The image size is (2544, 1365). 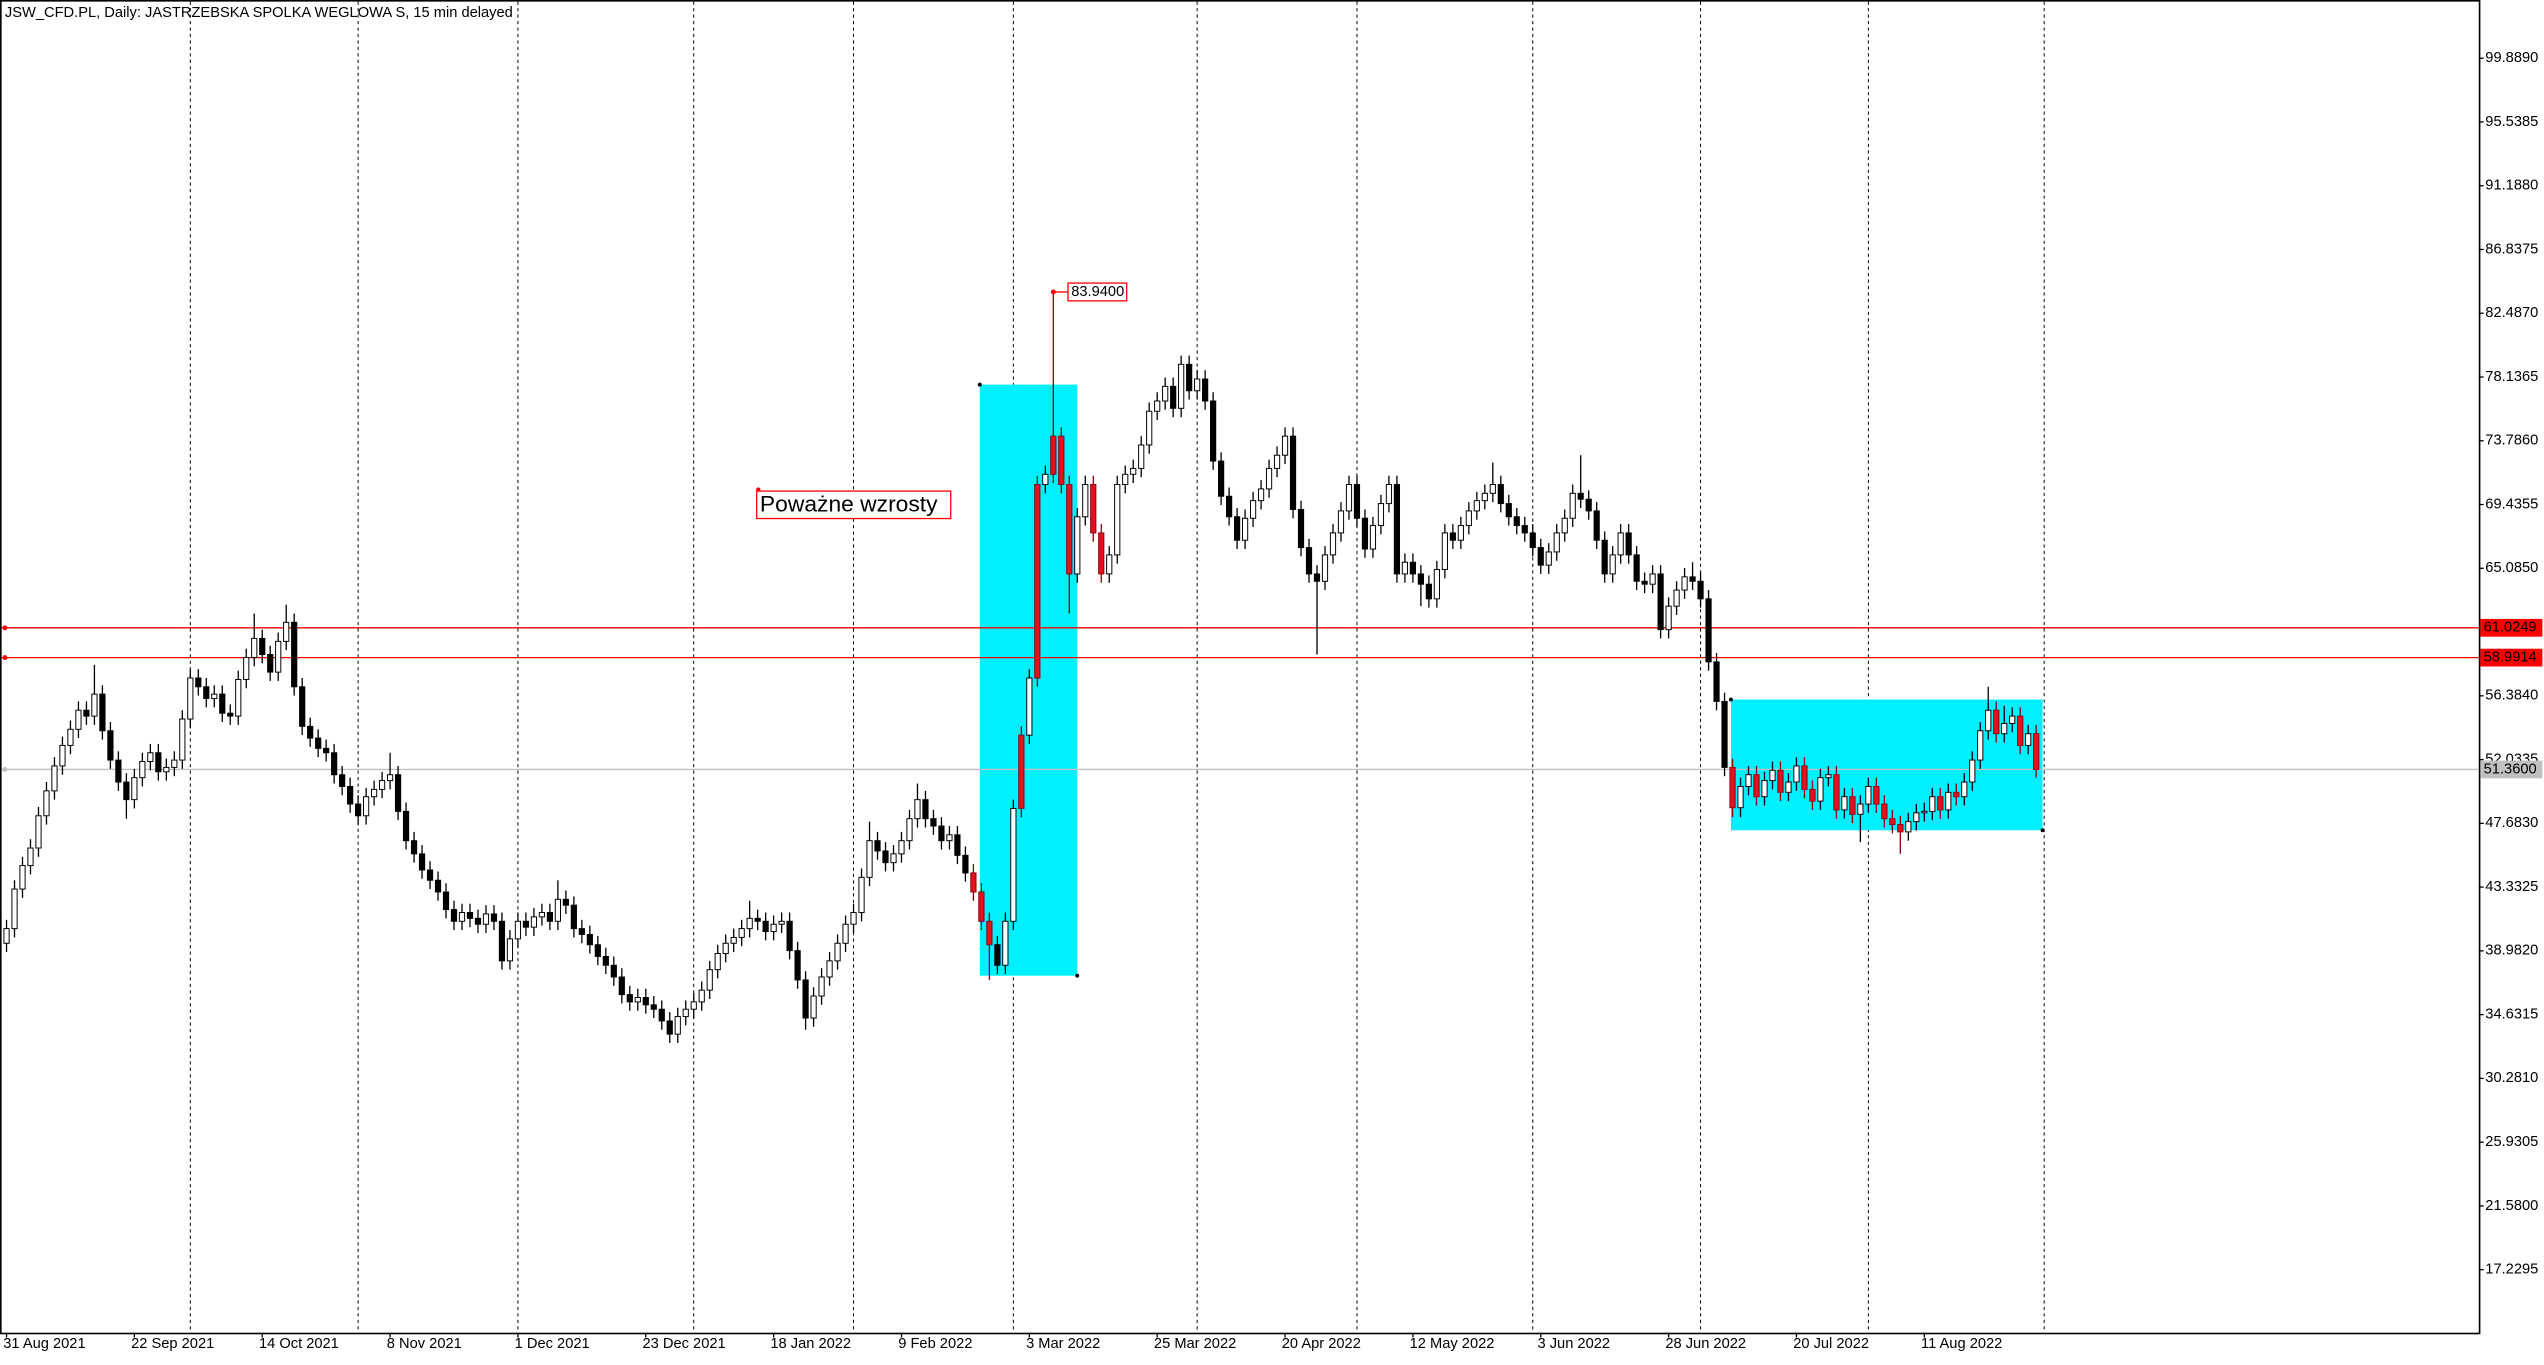 I want to click on x-tick-label: 20 Jul 2022, so click(x=1831, y=1344).